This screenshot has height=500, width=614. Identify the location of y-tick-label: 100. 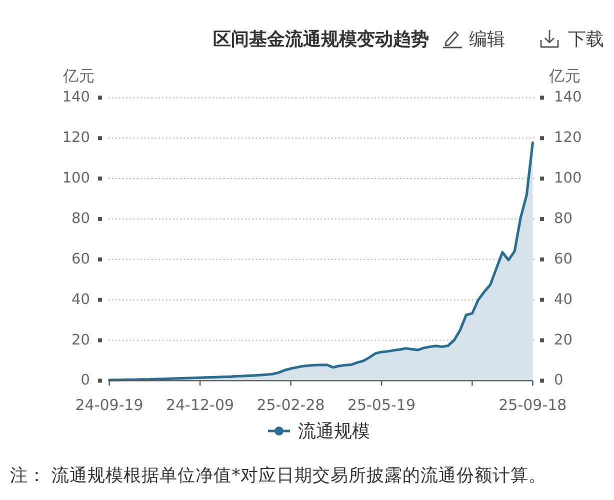
(76, 178).